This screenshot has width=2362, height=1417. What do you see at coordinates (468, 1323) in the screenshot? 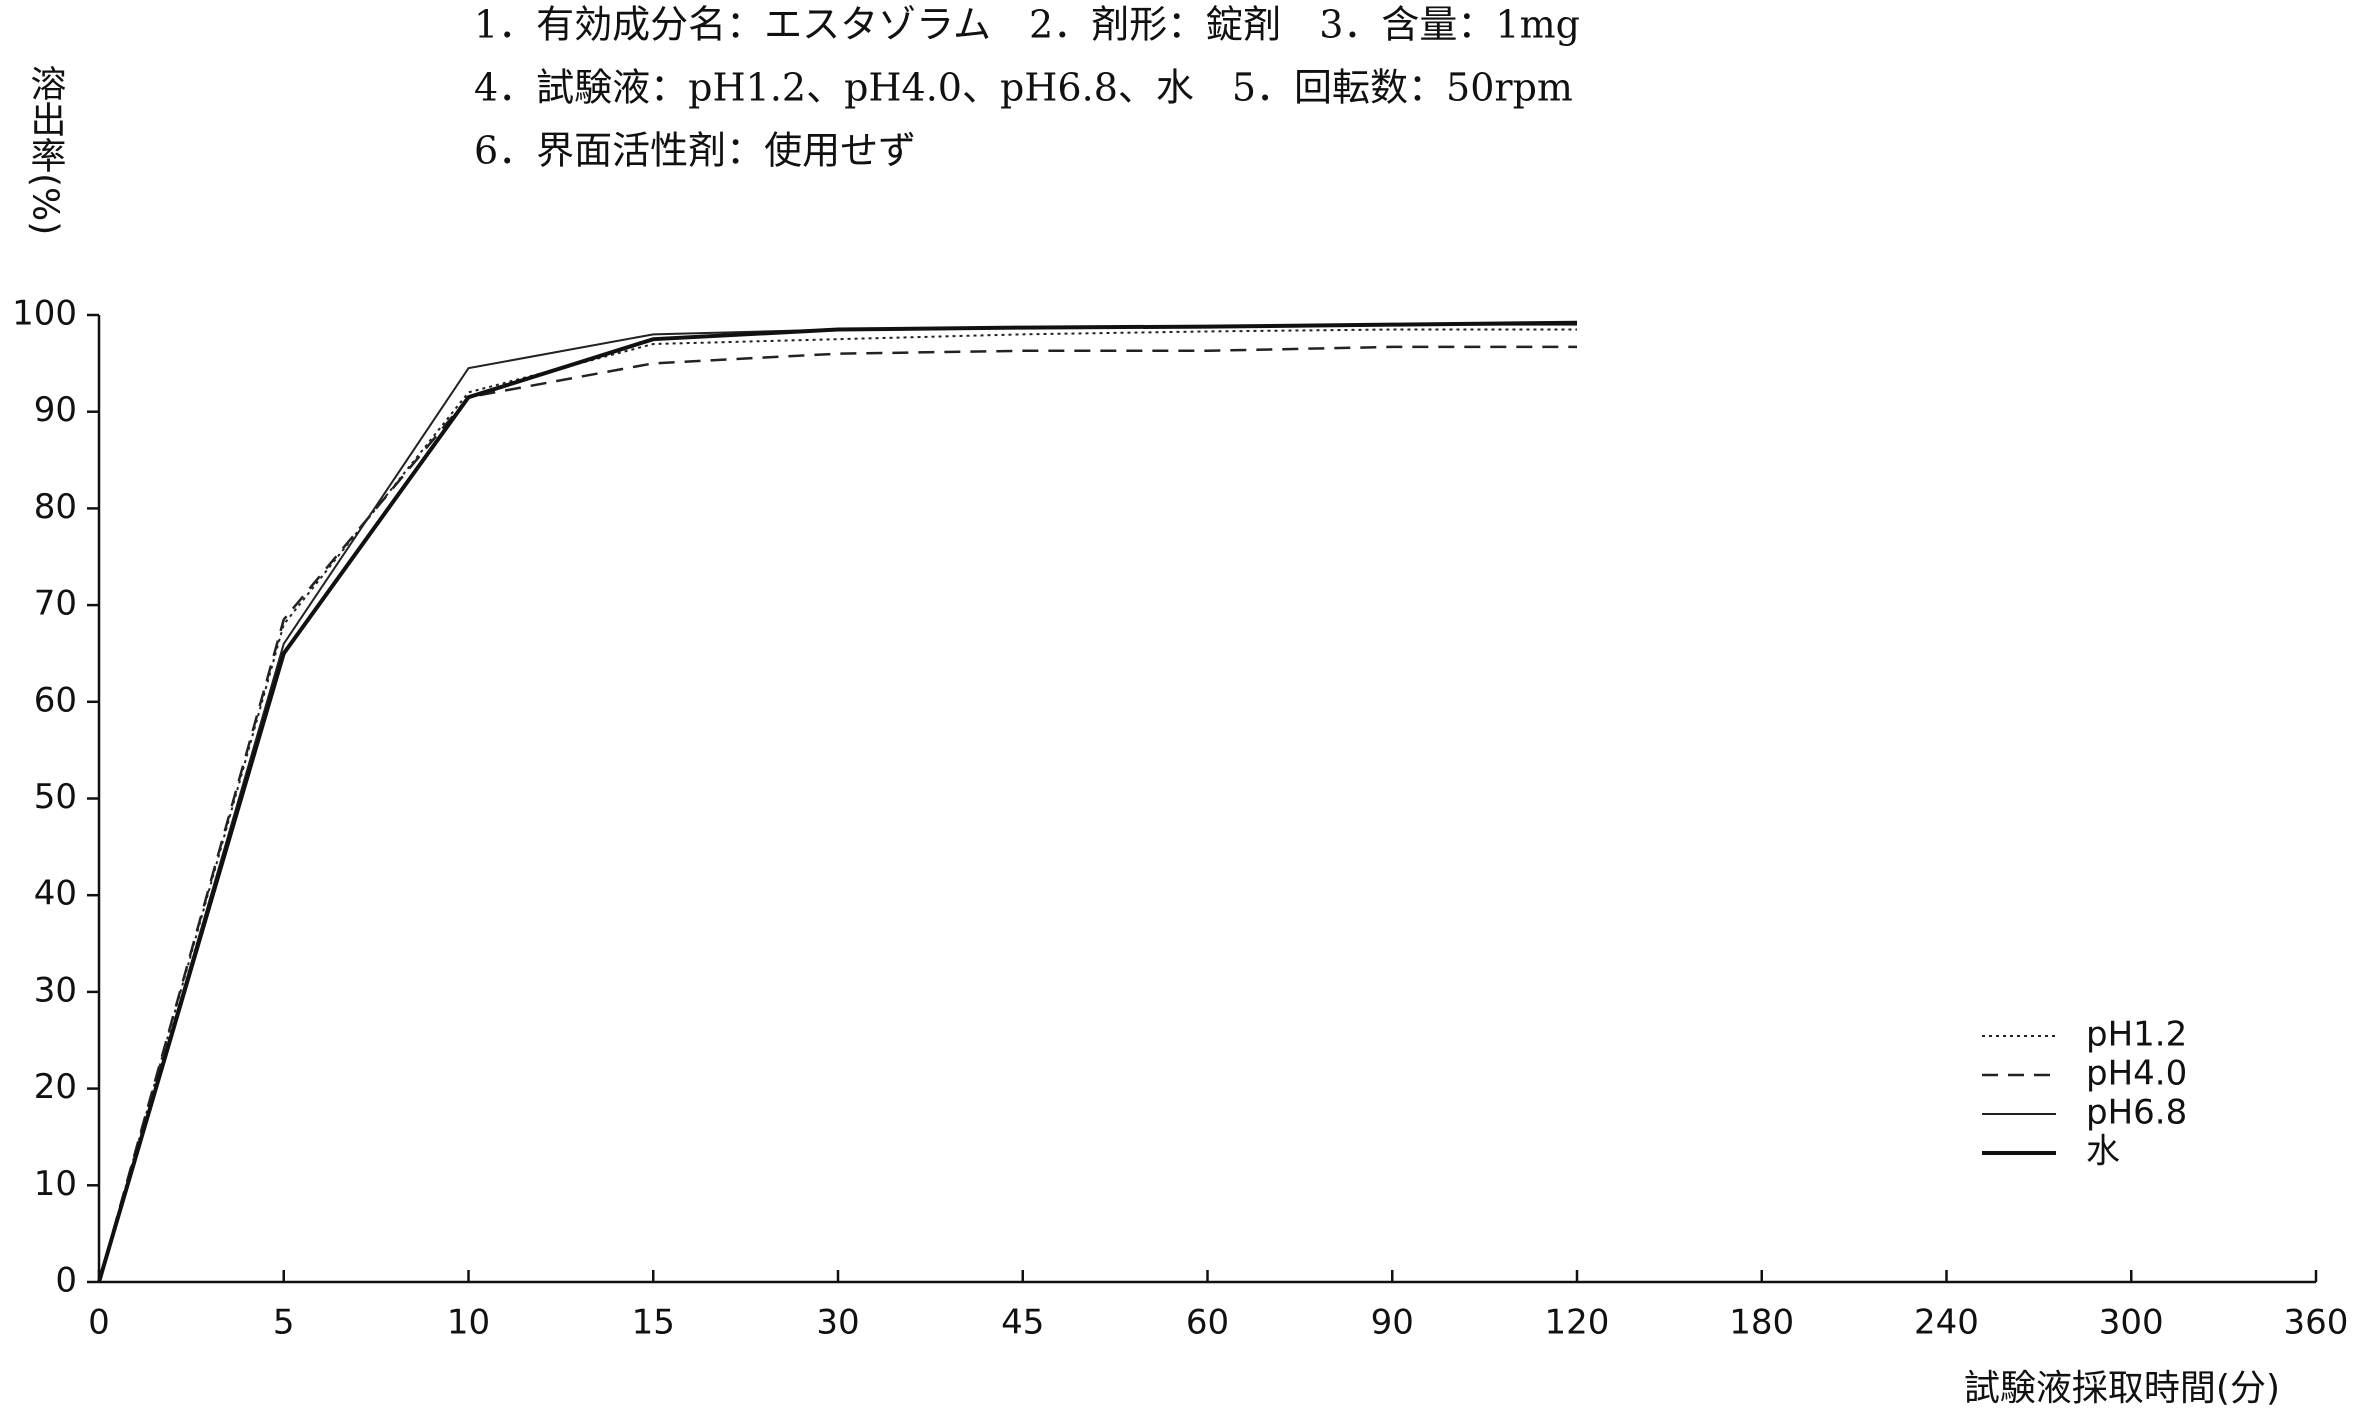
I see `x-tick-label: 10` at bounding box center [468, 1323].